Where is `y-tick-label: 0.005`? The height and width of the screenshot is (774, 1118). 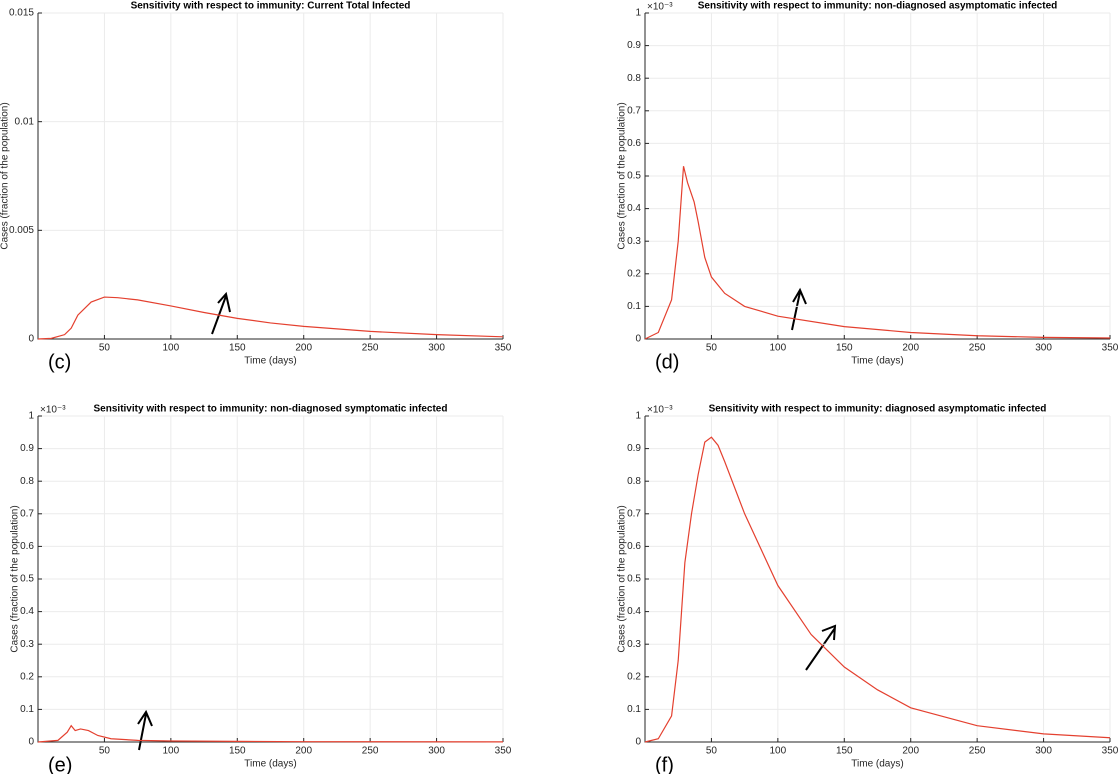 y-tick-label: 0.005 is located at coordinates (21, 230).